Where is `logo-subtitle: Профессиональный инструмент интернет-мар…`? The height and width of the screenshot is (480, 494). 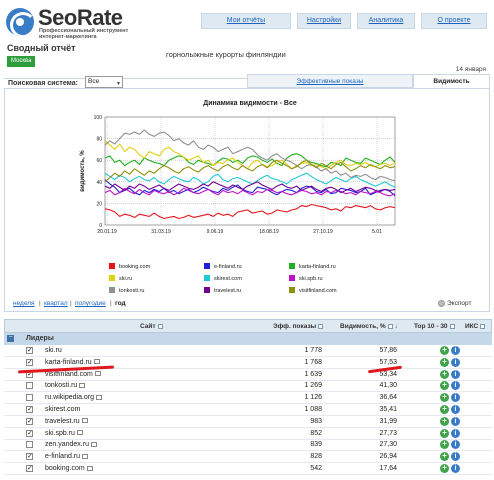
logo-subtitle: Профессиональный инструмент интернет-мар… is located at coordinates (83, 34).